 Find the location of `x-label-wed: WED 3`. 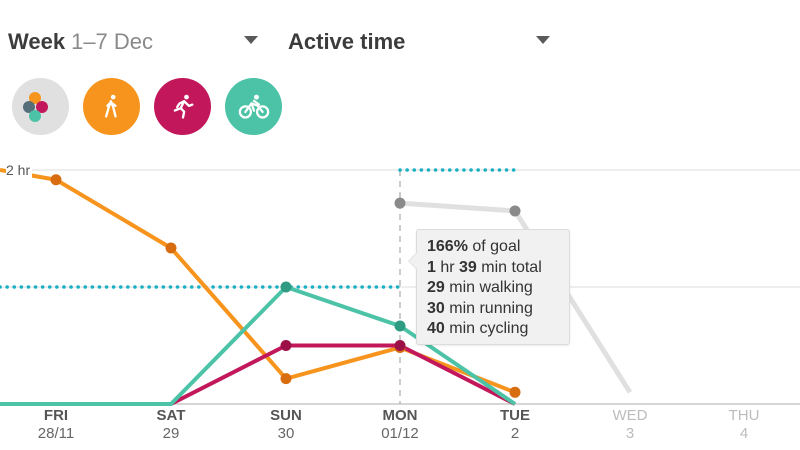

x-label-wed: WED 3 is located at coordinates (630, 425).